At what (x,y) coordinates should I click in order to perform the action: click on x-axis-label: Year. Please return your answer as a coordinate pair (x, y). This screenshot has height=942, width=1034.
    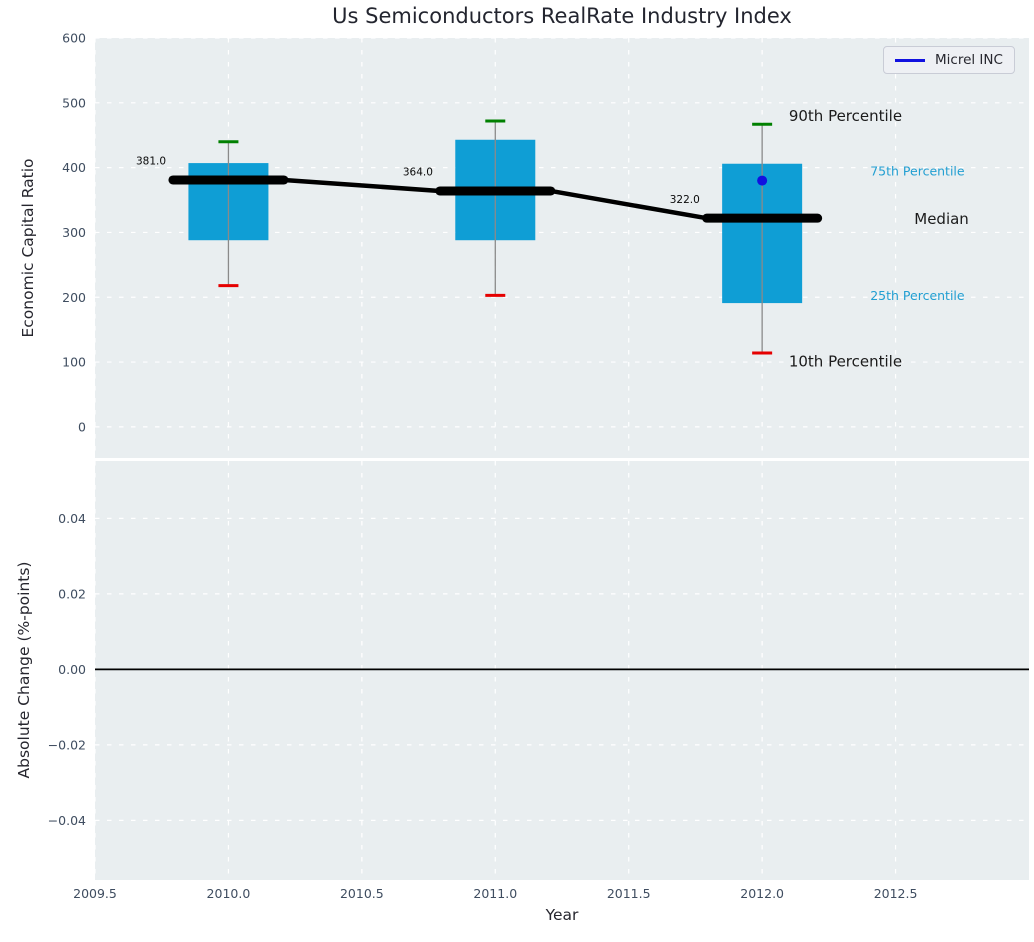
    Looking at the image, I should click on (562, 915).